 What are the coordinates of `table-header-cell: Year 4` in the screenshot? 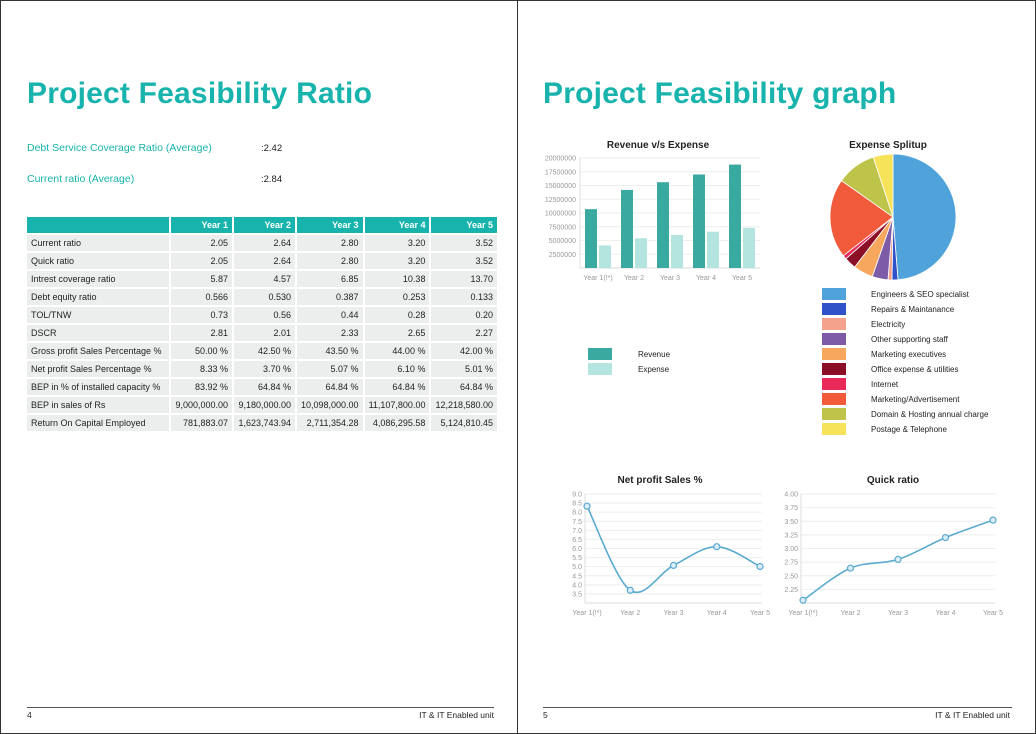 It's located at (397, 225).